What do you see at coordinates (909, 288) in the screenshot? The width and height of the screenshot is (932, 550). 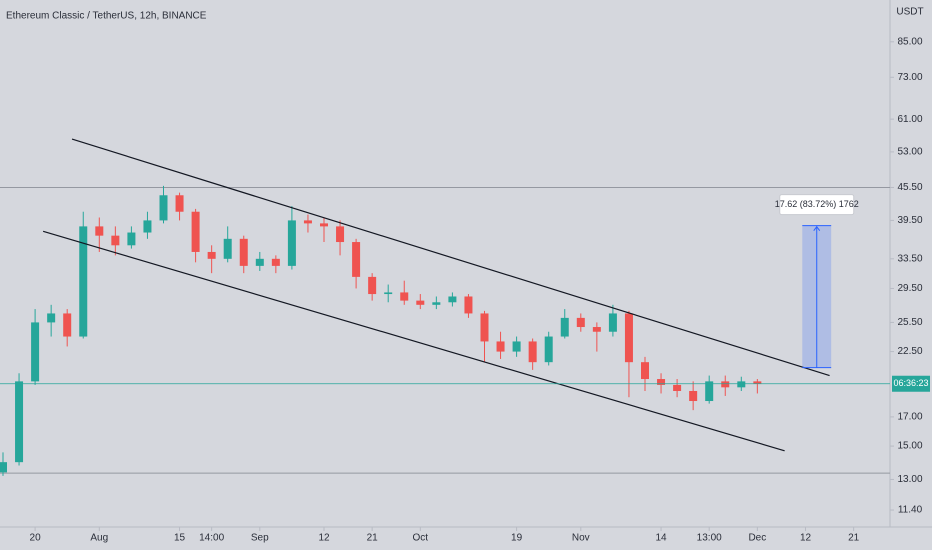 I see `y-tick-label: 29.50` at bounding box center [909, 288].